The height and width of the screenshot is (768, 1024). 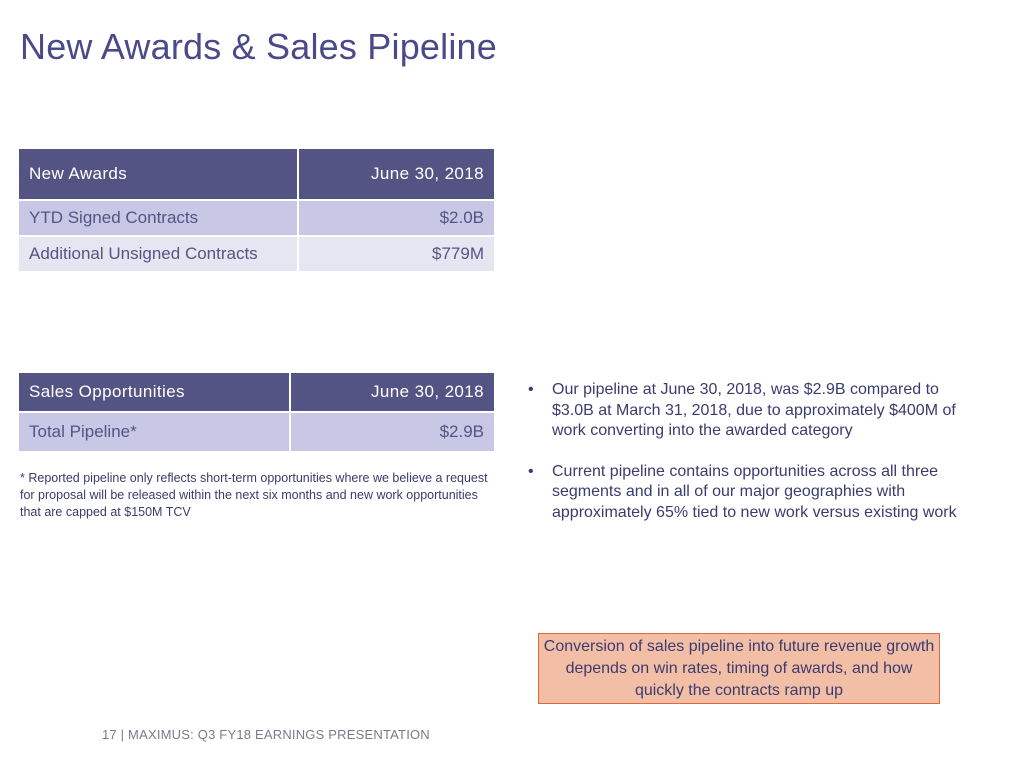 What do you see at coordinates (158, 218) in the screenshot?
I see `row-label: YTD Signed Contracts` at bounding box center [158, 218].